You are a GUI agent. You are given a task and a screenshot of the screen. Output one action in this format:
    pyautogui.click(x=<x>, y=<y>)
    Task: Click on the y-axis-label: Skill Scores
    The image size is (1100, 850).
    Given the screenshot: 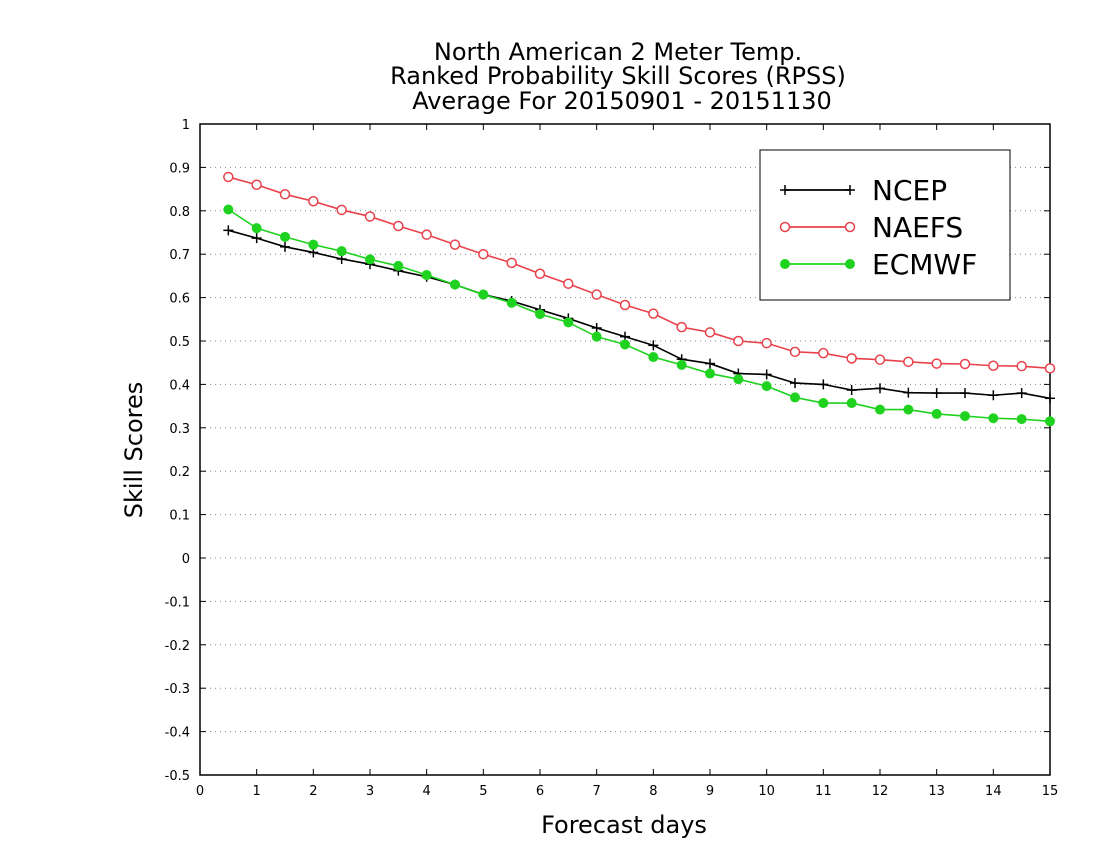 What is the action you would take?
    pyautogui.click(x=134, y=450)
    